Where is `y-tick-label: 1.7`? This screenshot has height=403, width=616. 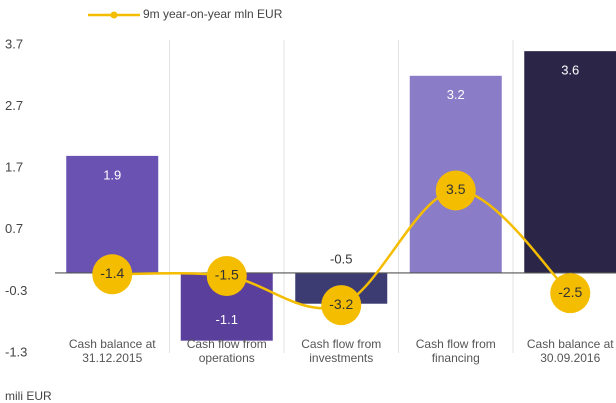
y-tick-label: 1.7 is located at coordinates (14, 167).